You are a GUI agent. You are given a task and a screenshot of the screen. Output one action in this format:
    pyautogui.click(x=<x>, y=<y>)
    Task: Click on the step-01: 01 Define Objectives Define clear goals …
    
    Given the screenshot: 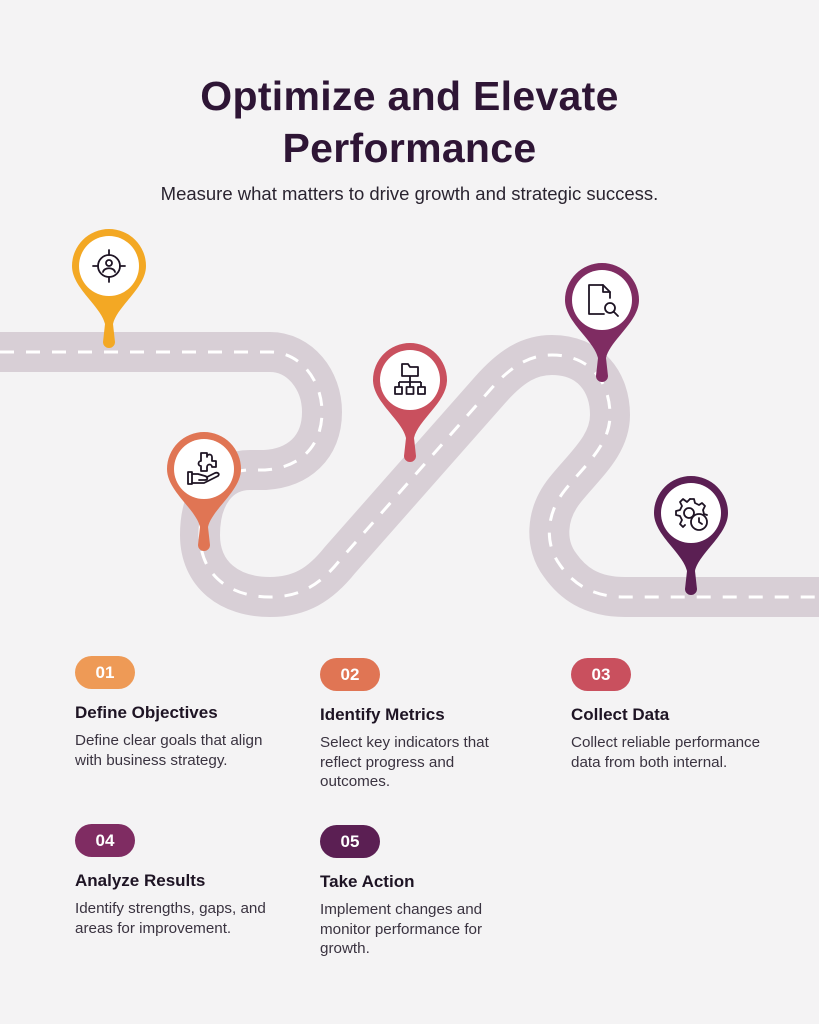 What is the action you would take?
    pyautogui.click(x=182, y=713)
    